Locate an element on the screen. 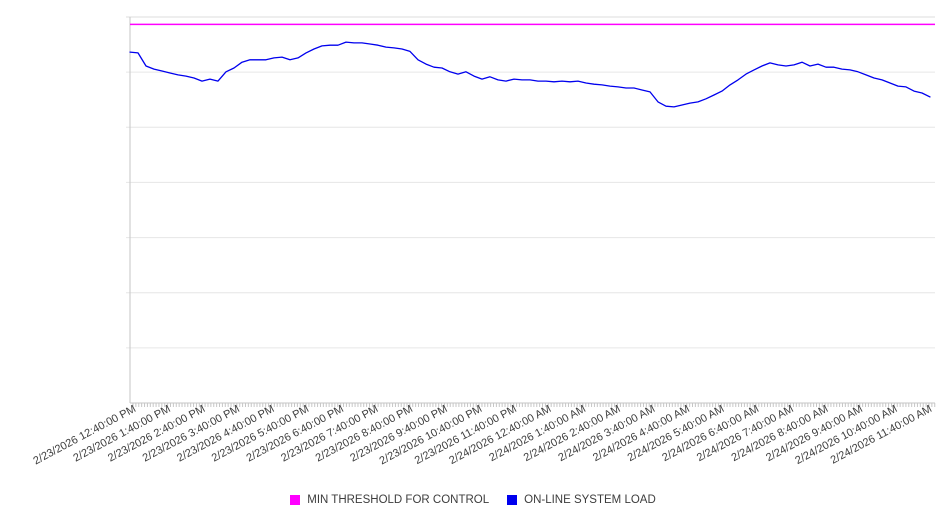  legend-label-min-threshold: MIN THRESHOLD FOR CONTROL is located at coordinates (398, 500).